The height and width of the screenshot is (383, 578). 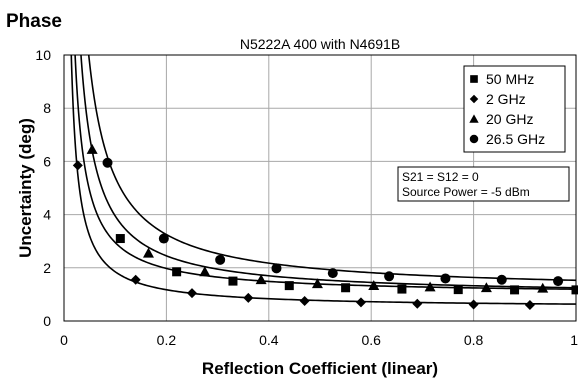 What do you see at coordinates (474, 99) in the screenshot?
I see `legend-marker-diamond` at bounding box center [474, 99].